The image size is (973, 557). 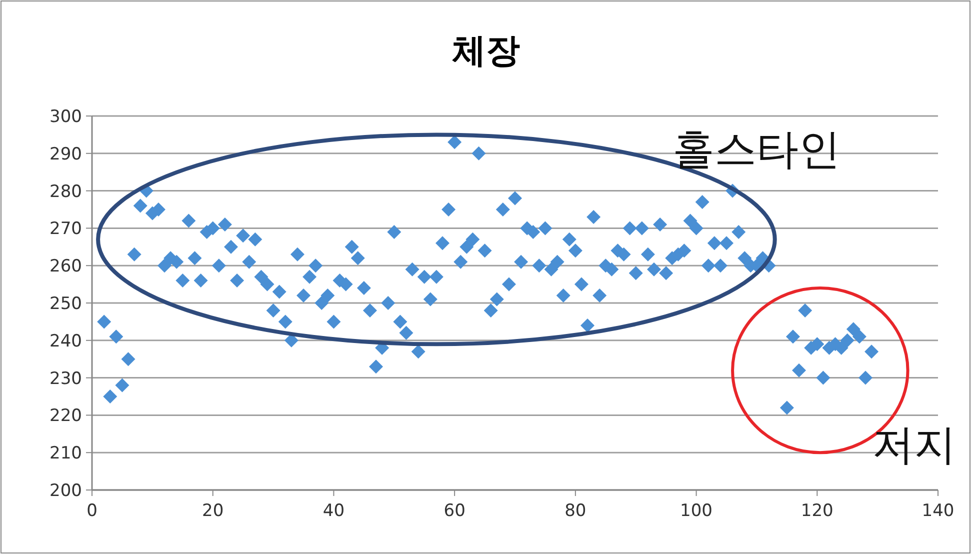 I want to click on y-tick-label: 210, so click(x=66, y=454).